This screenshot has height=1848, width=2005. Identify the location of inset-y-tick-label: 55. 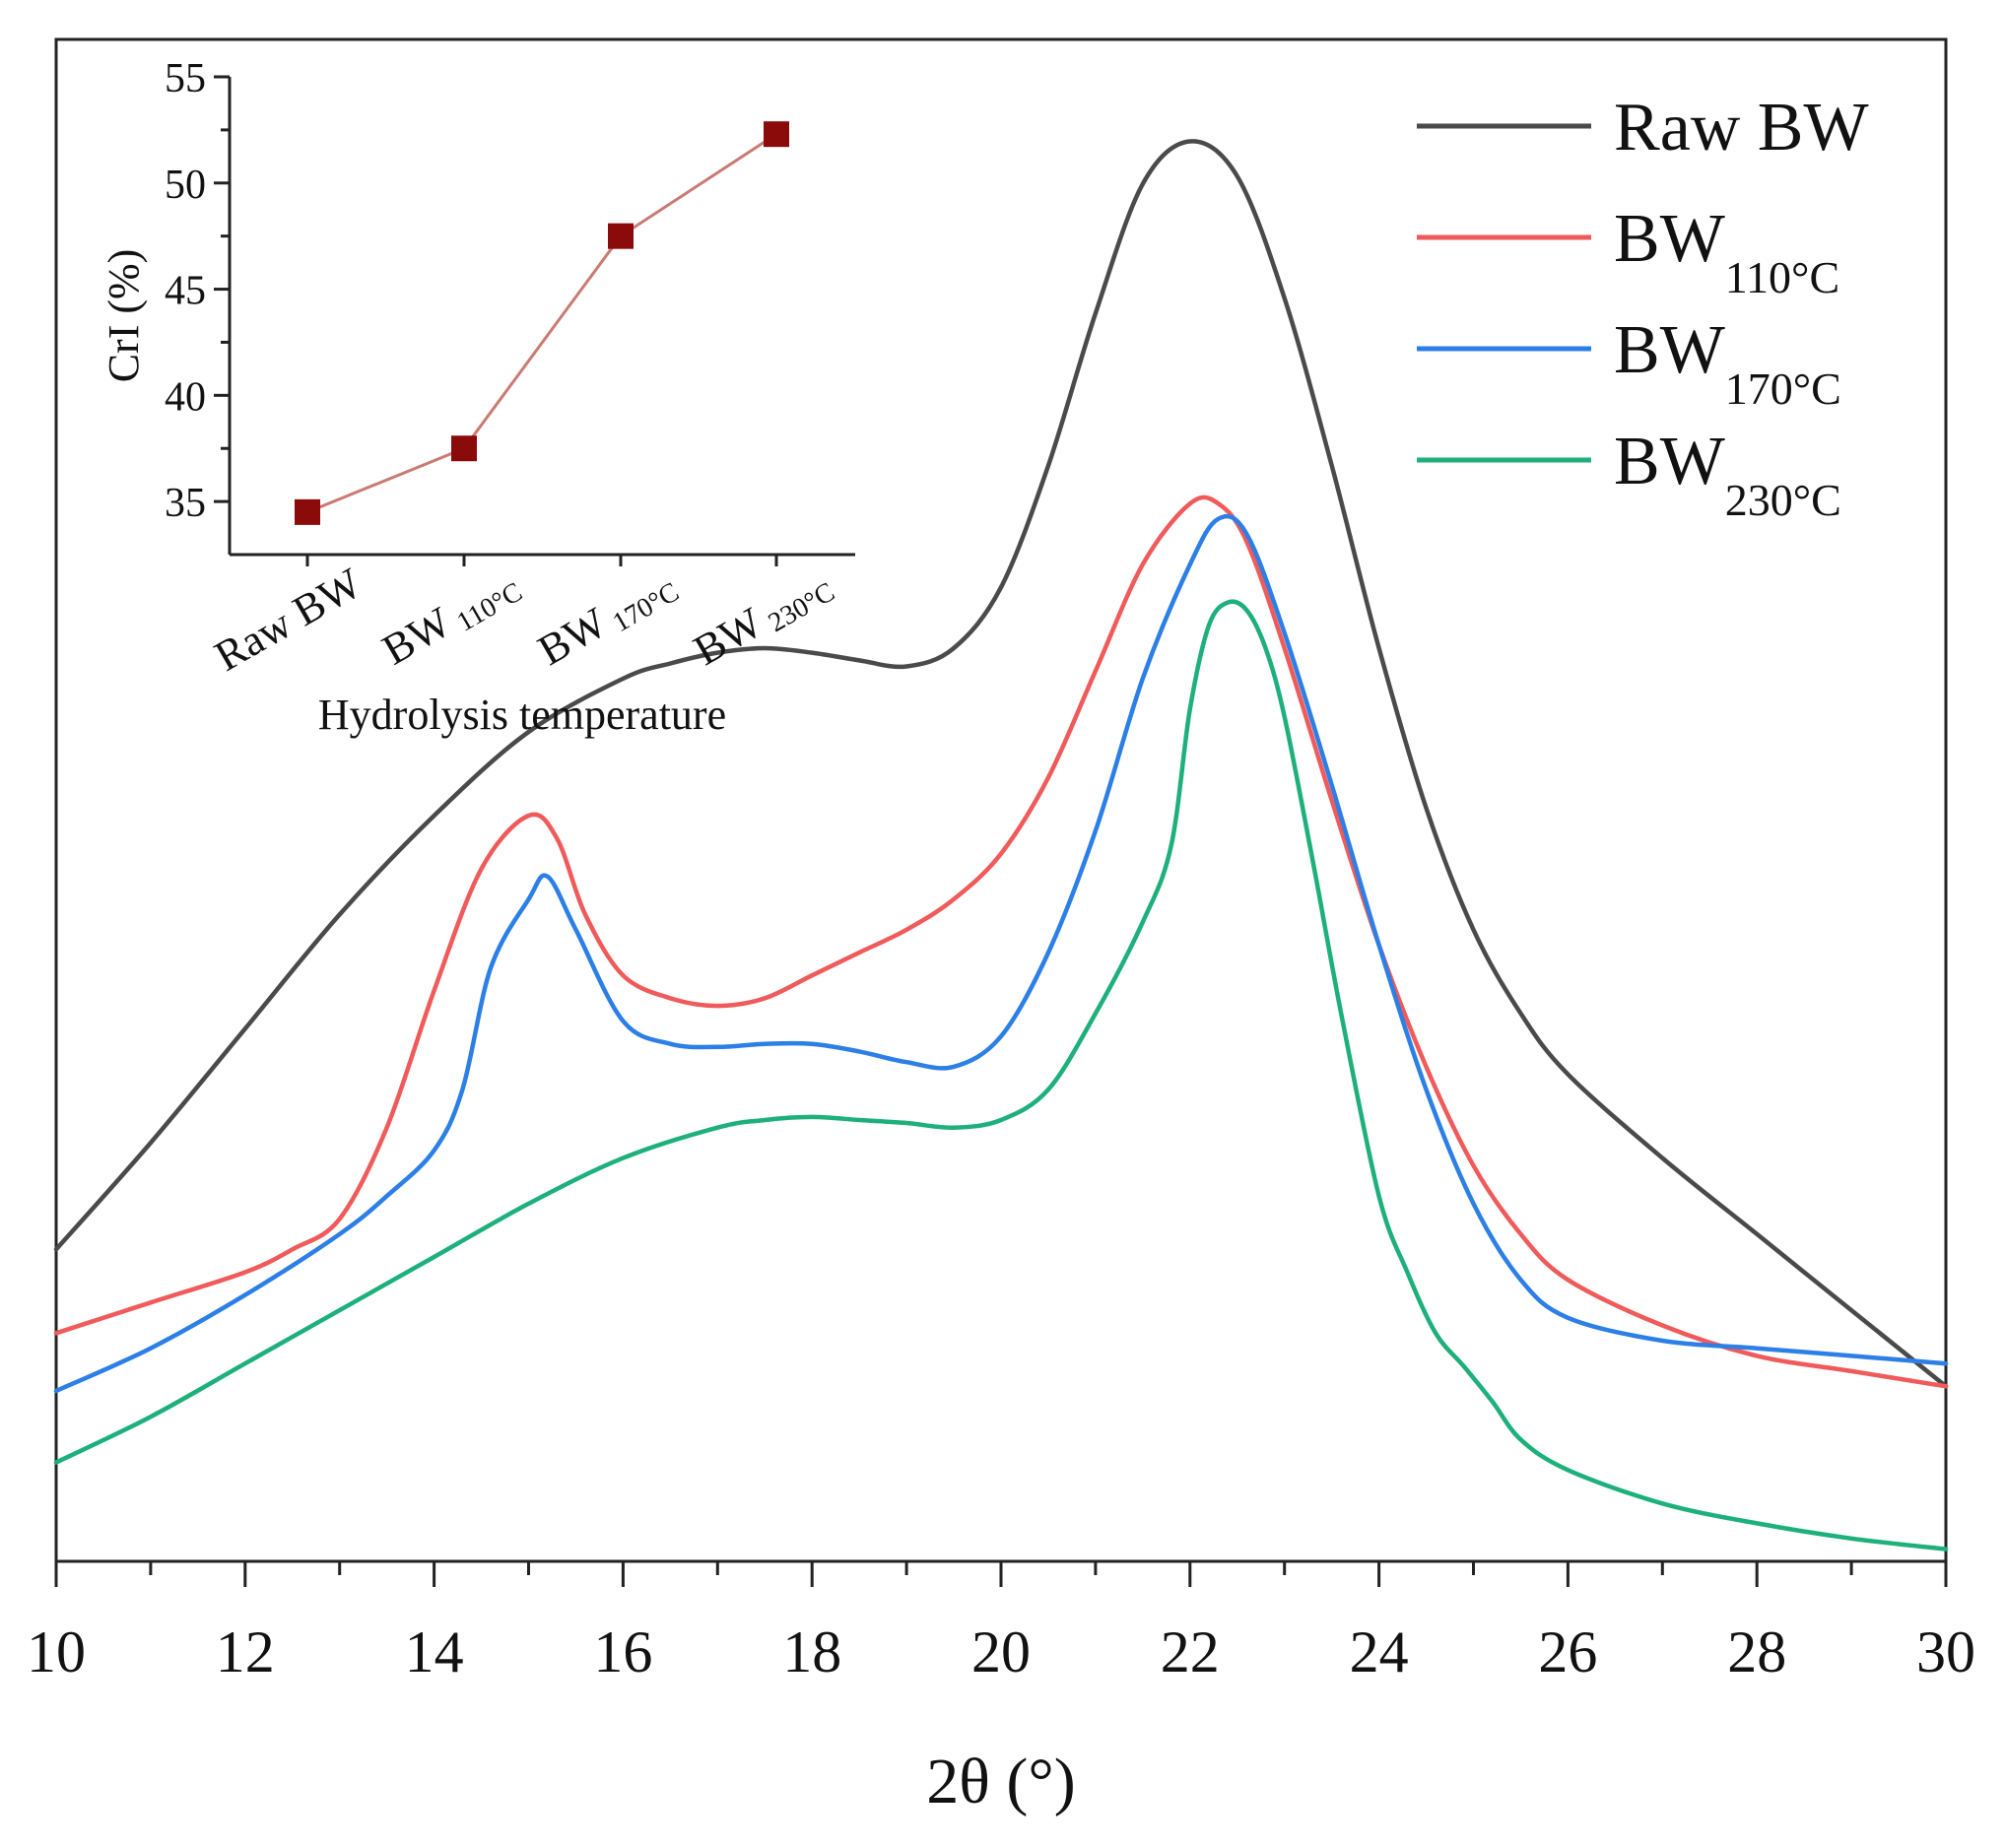
(185, 78).